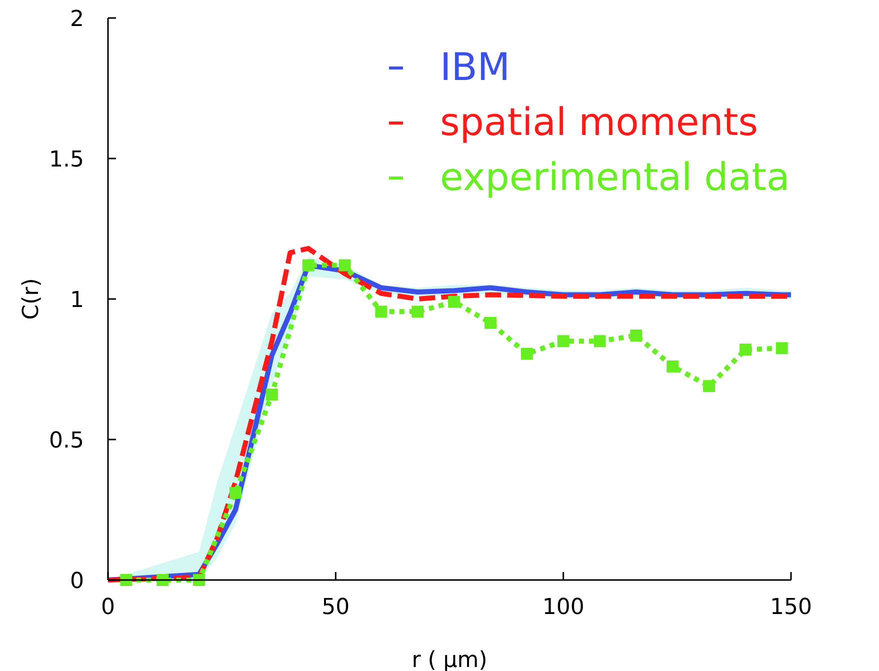  I want to click on y-axis-title: C(r), so click(31, 299).